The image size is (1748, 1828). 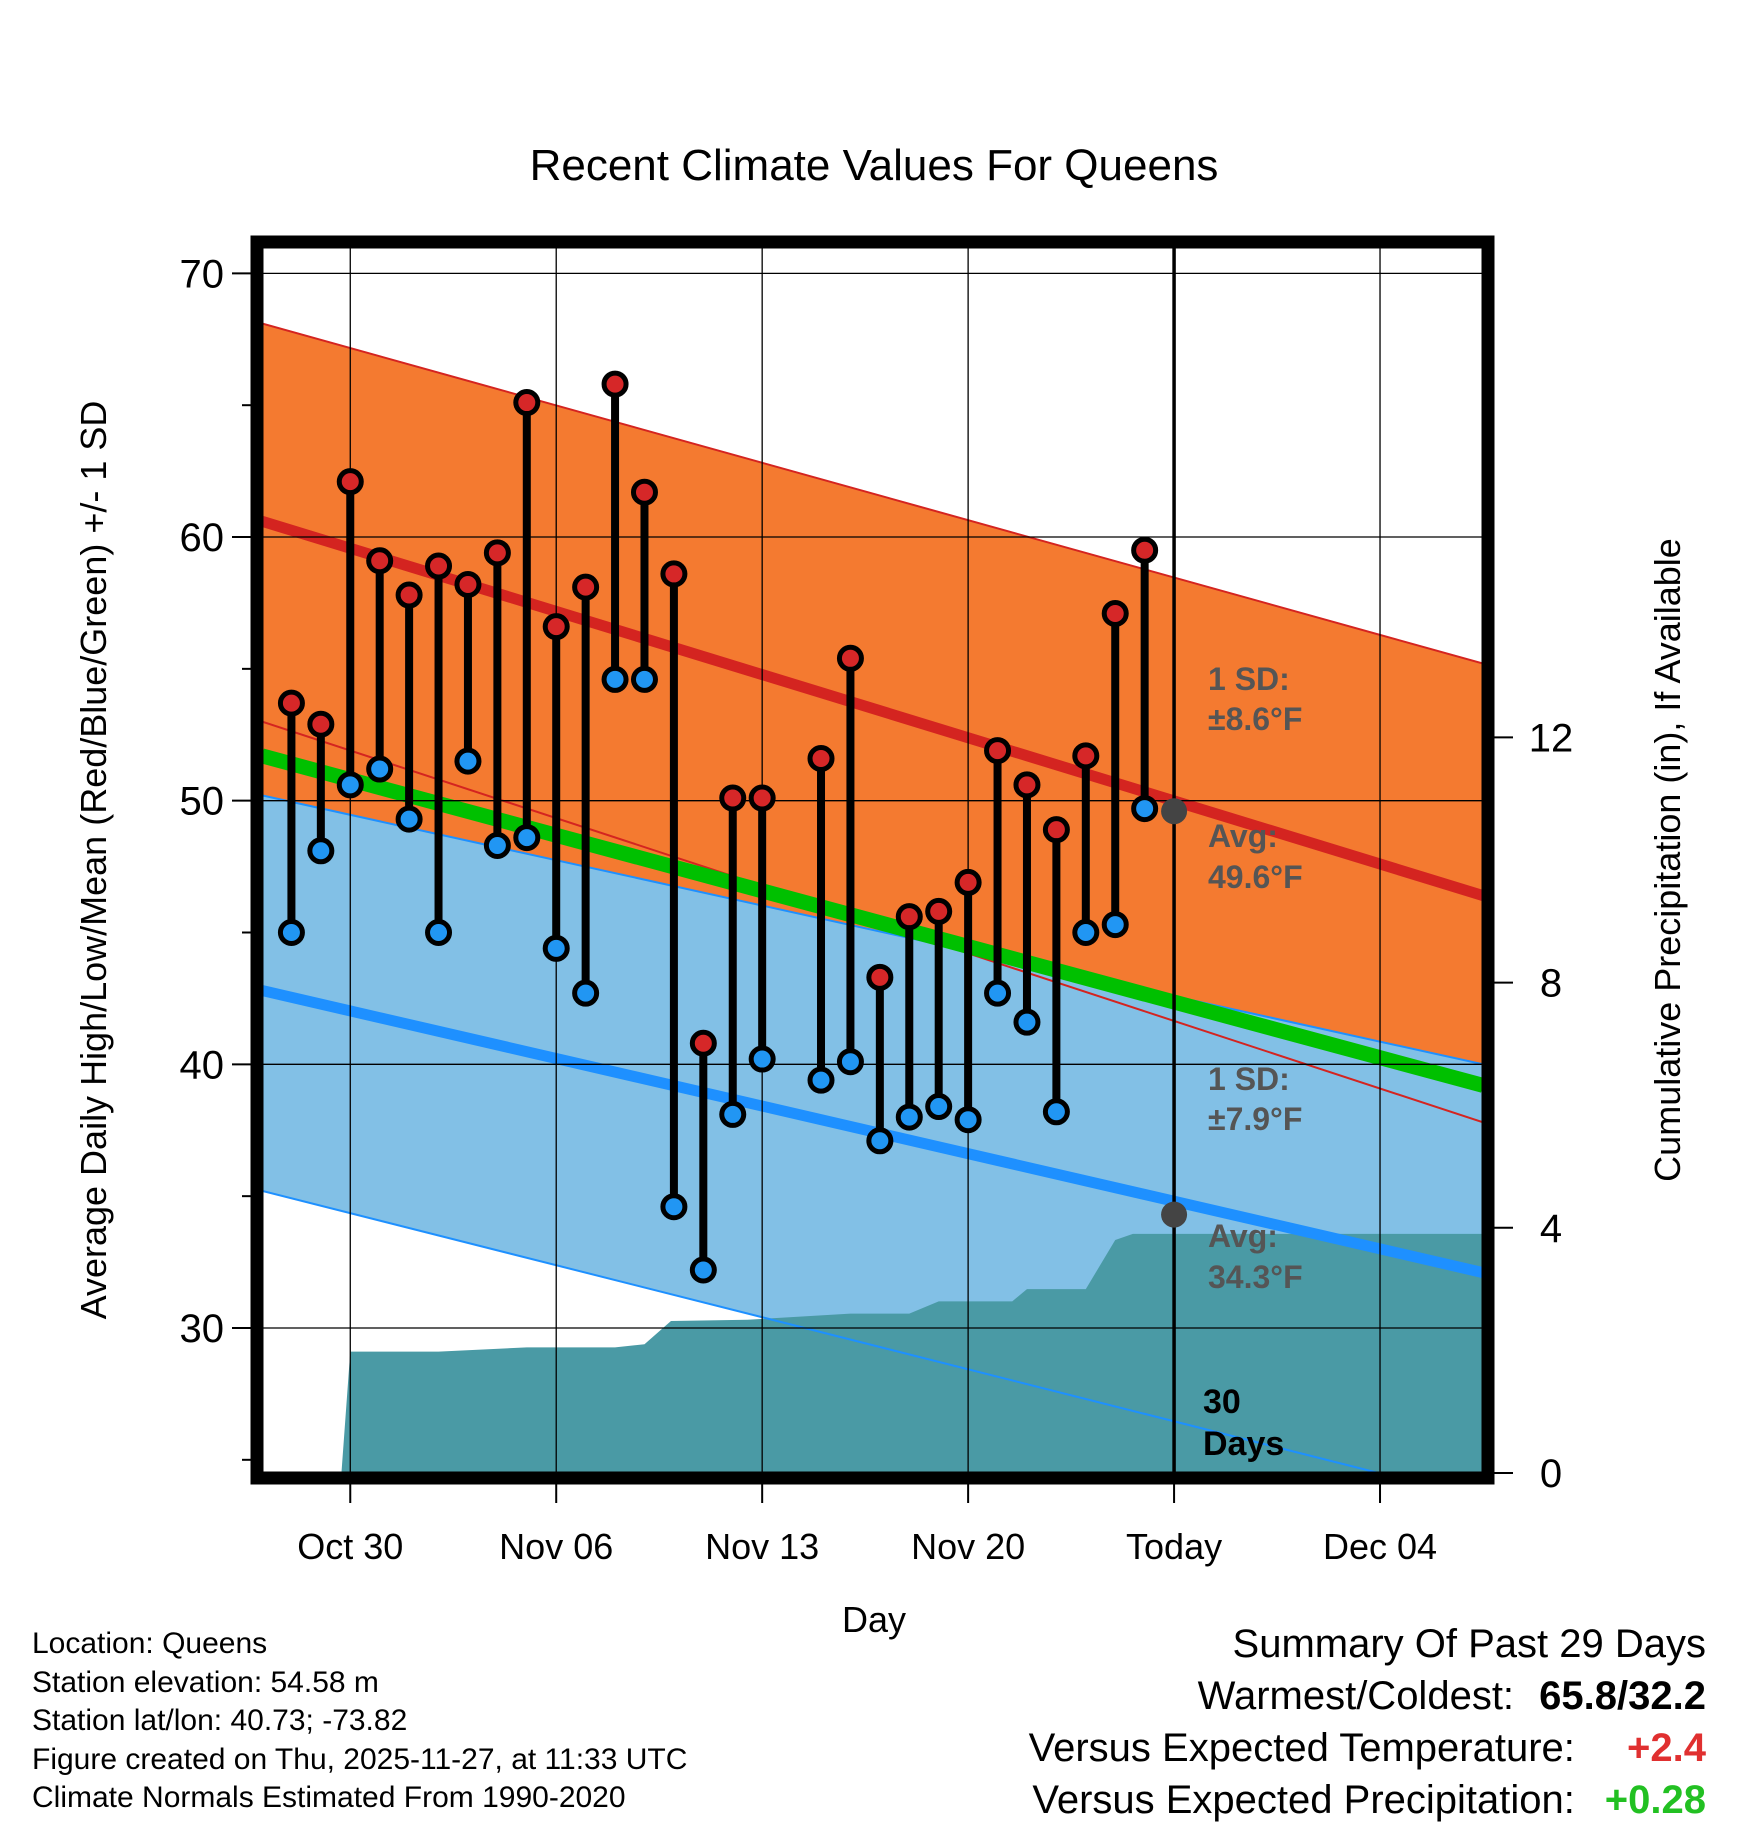 I want to click on x-tick-label: Dec 04, so click(x=1380, y=1546).